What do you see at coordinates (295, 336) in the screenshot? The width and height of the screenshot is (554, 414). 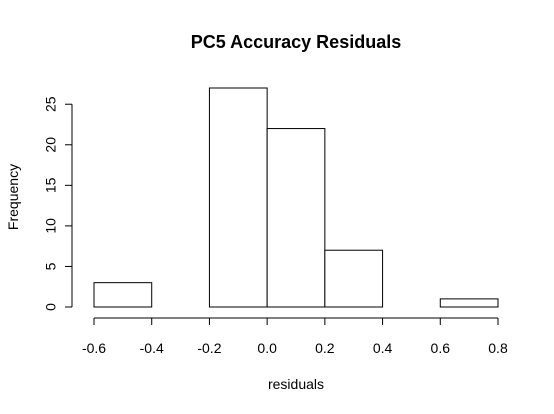 I see `x-axis: -0.6 -0.4 -0.2 0.0 0.2 0.4 0.6 0.8` at bounding box center [295, 336].